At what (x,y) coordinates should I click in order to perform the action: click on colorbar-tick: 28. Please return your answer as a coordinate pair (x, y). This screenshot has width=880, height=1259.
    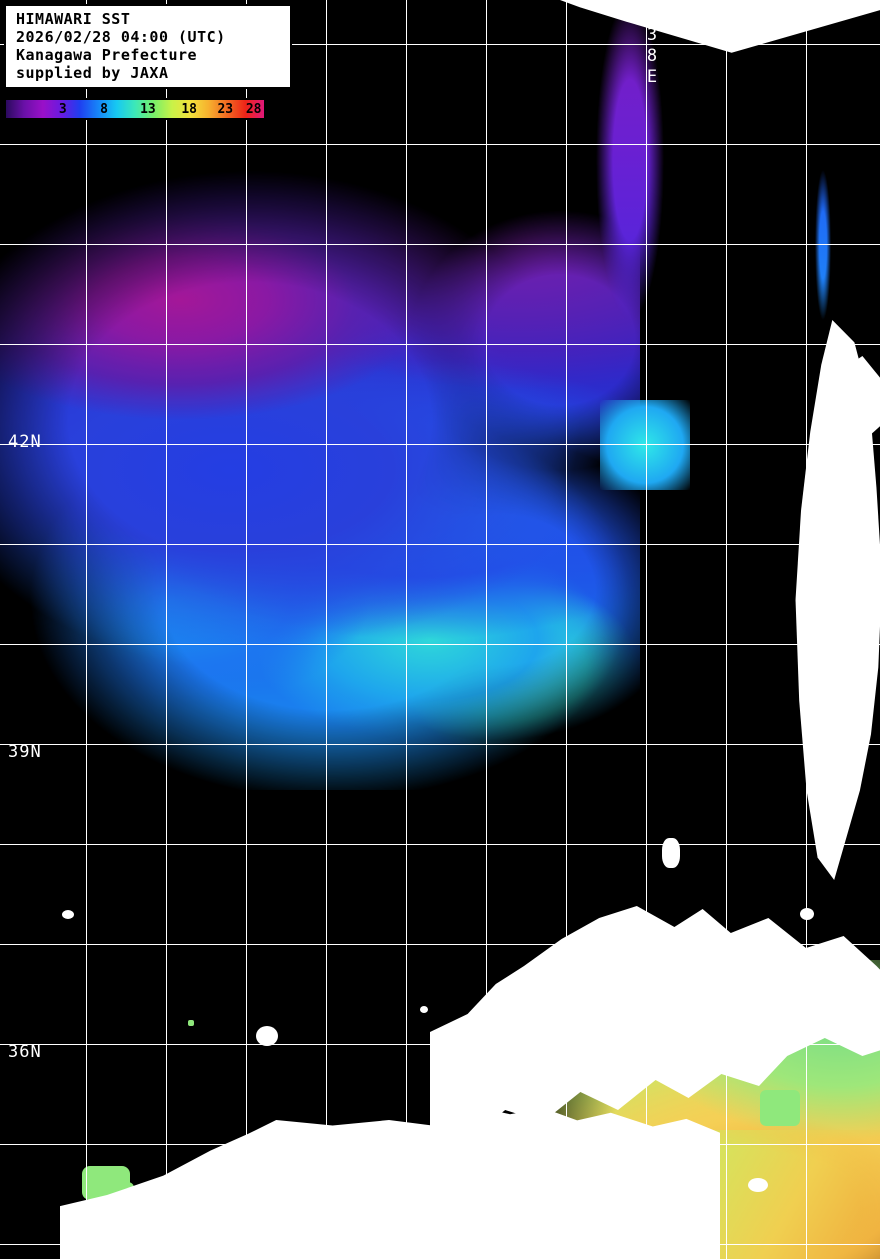
    Looking at the image, I should click on (253, 109).